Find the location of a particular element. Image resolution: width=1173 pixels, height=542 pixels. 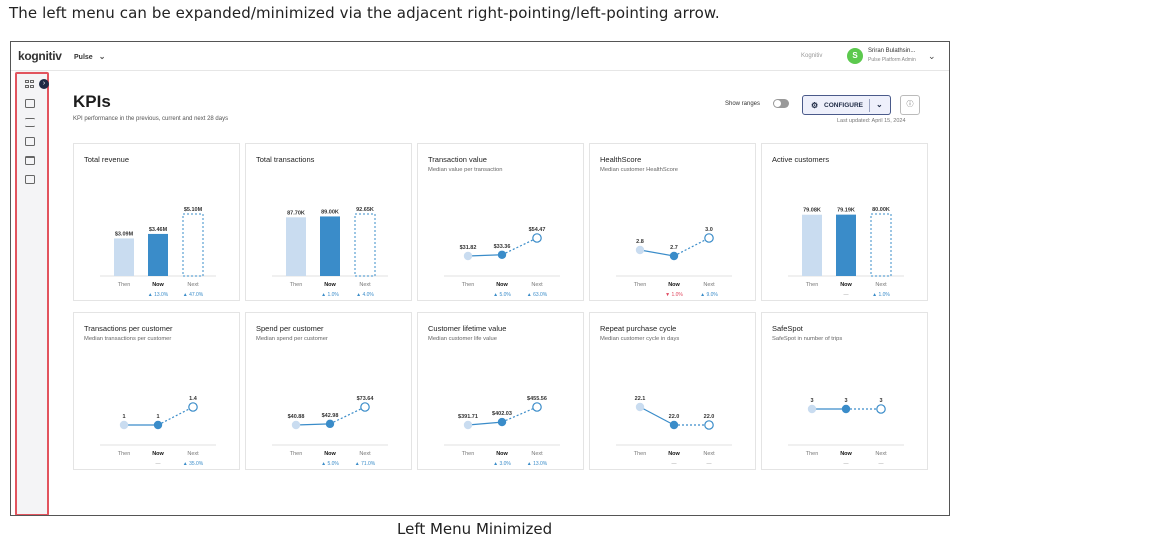

data-label: $40.88 is located at coordinates (296, 417).